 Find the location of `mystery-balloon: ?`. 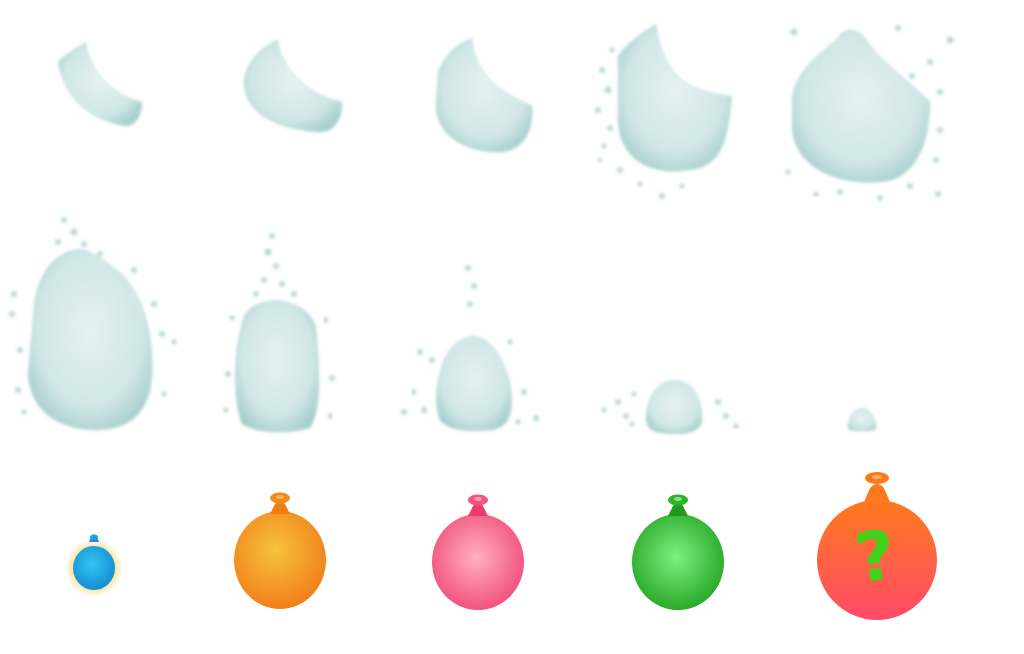

mystery-balloon: ? is located at coordinates (877, 546).